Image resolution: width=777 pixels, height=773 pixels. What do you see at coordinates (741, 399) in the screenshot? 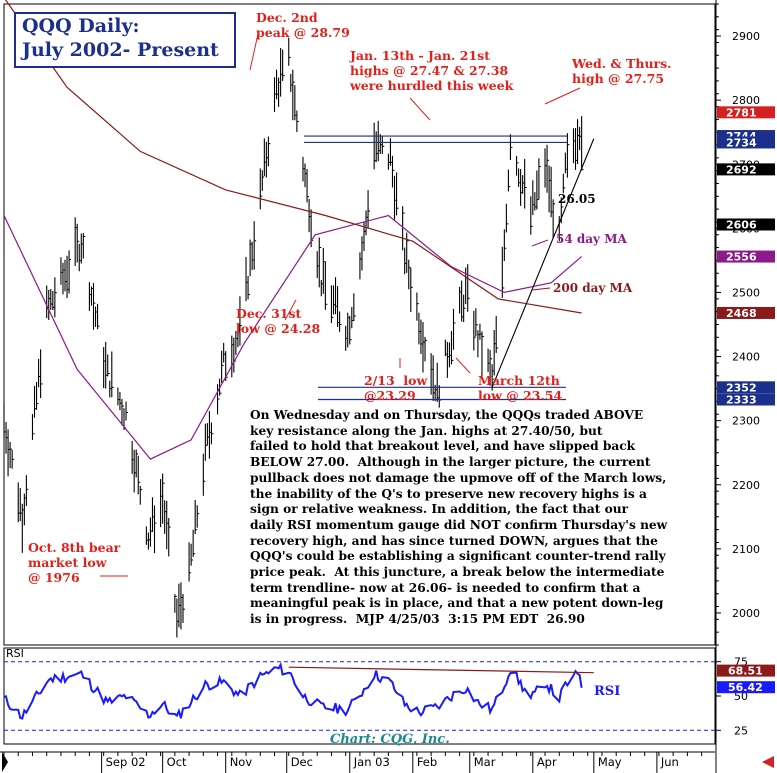
I see `price-tag-label: 2333` at bounding box center [741, 399].